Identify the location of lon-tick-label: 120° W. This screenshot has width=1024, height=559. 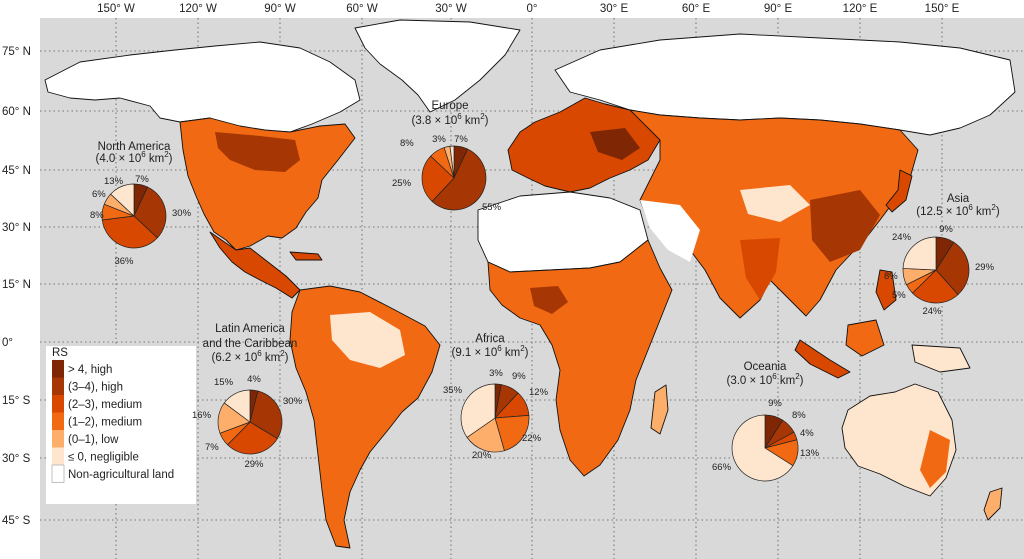
(198, 9).